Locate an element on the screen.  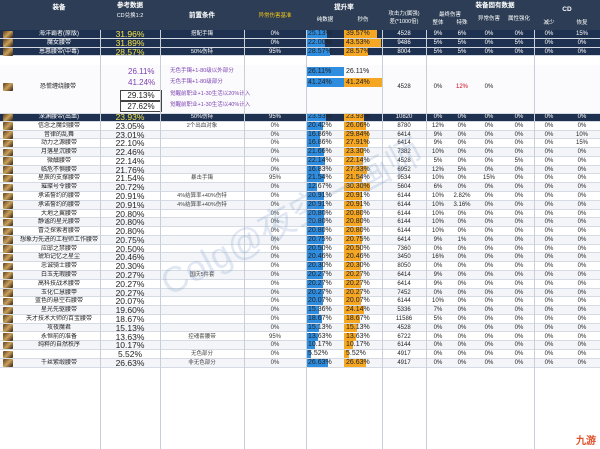
pure-data-value: 21.54% is located at coordinates (325, 178).